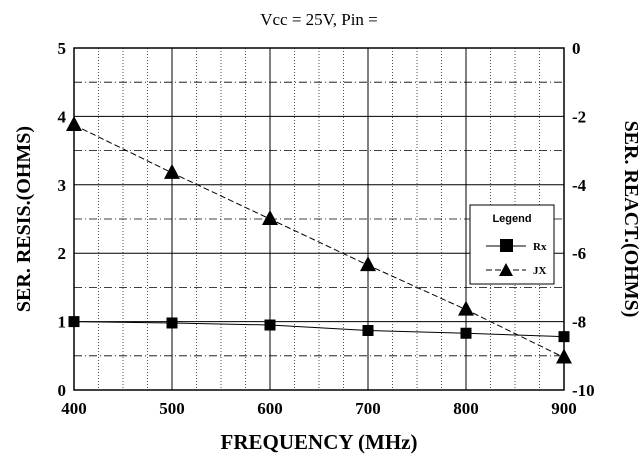 Image resolution: width=643 pixels, height=457 pixels. Describe the element at coordinates (506, 269) in the screenshot. I see `legend-jx-marker` at that location.